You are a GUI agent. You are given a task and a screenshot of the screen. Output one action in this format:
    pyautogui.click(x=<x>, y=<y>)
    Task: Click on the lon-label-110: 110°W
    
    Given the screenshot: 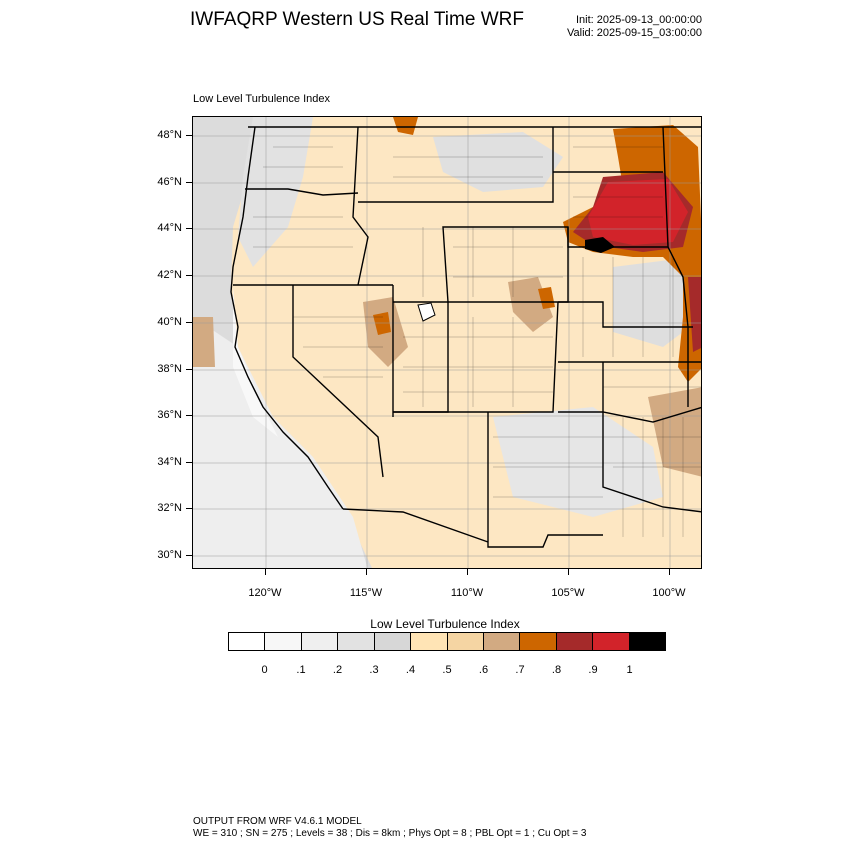 What is the action you would take?
    pyautogui.click(x=467, y=593)
    